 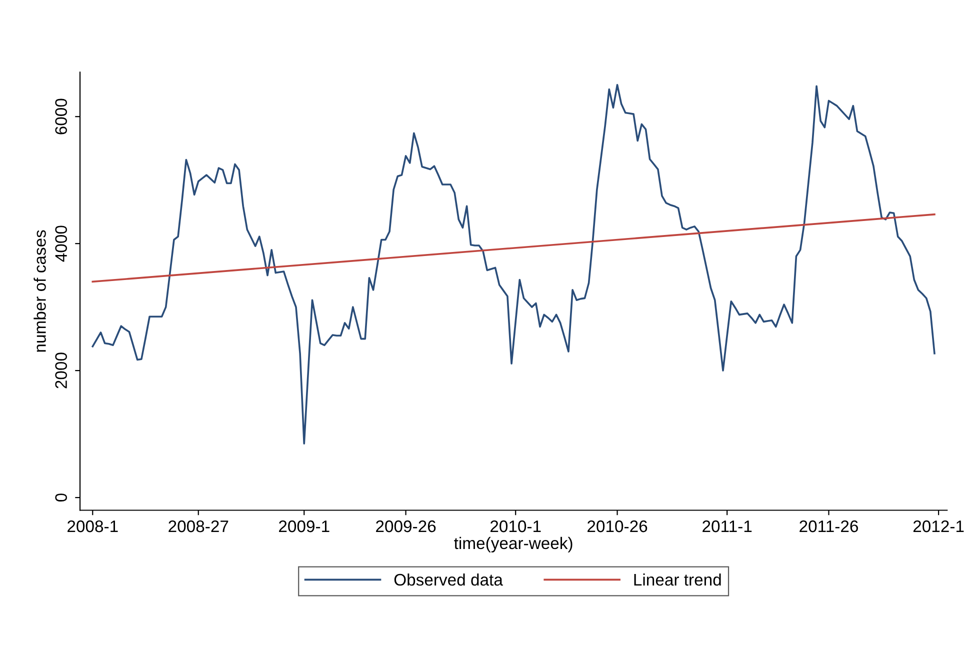 I want to click on y-tick-label: 0, so click(x=61, y=498).